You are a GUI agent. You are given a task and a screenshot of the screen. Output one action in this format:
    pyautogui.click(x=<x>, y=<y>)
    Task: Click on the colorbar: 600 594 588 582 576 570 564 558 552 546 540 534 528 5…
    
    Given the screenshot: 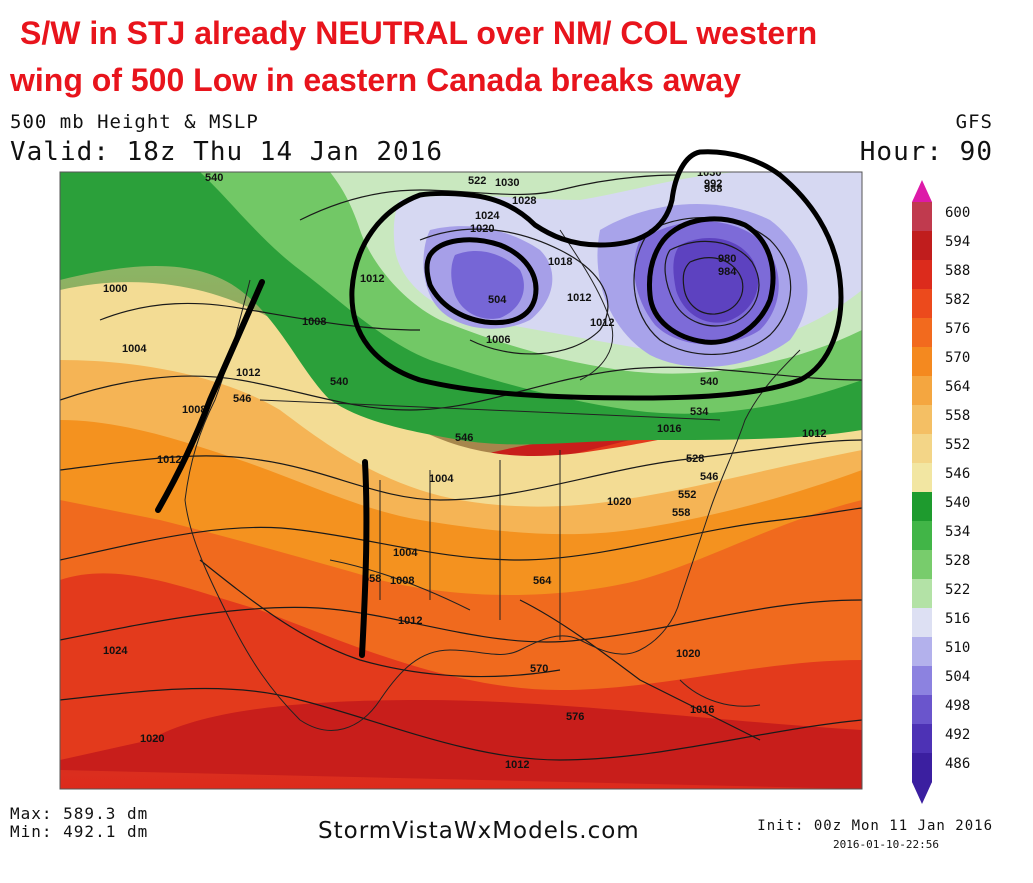 What is the action you would take?
    pyautogui.click(x=941, y=492)
    